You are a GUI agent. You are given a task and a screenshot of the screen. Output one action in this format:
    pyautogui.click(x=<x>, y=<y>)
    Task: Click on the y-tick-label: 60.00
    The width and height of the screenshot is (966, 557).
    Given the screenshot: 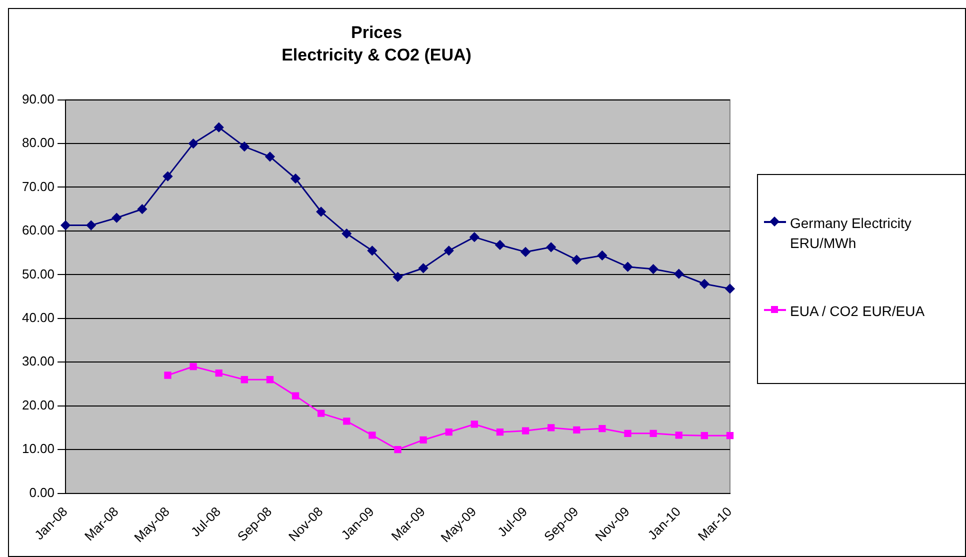 What is the action you would take?
    pyautogui.click(x=38, y=230)
    